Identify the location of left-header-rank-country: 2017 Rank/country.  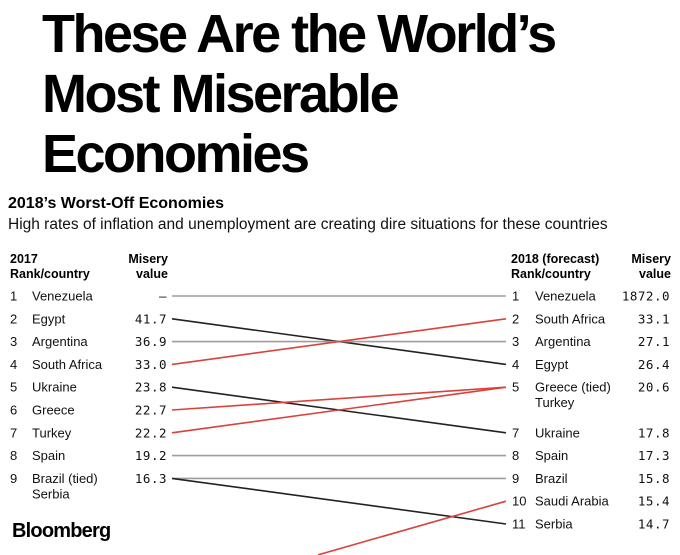
(50, 267).